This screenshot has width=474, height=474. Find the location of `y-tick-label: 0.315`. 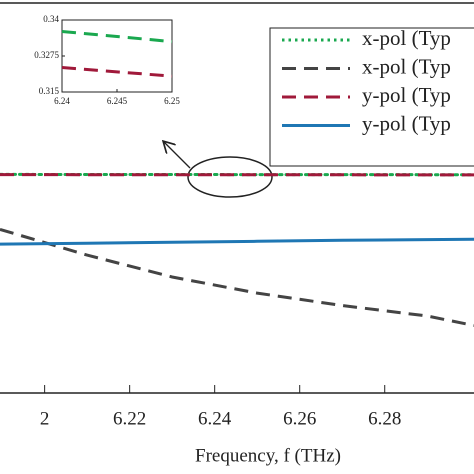

y-tick-label: 0.315 is located at coordinates (49, 91).